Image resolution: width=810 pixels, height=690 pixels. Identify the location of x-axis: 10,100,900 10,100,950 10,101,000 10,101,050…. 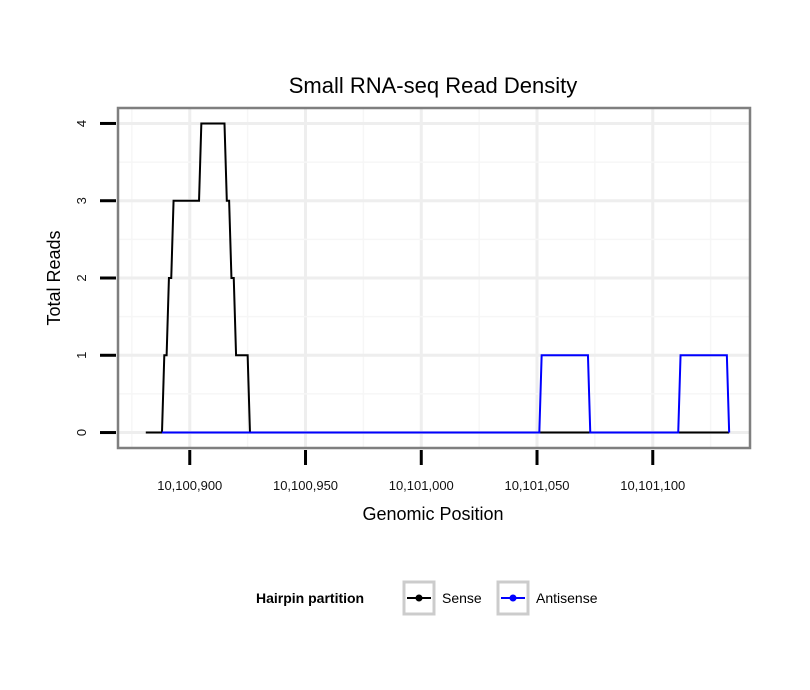
(421, 471).